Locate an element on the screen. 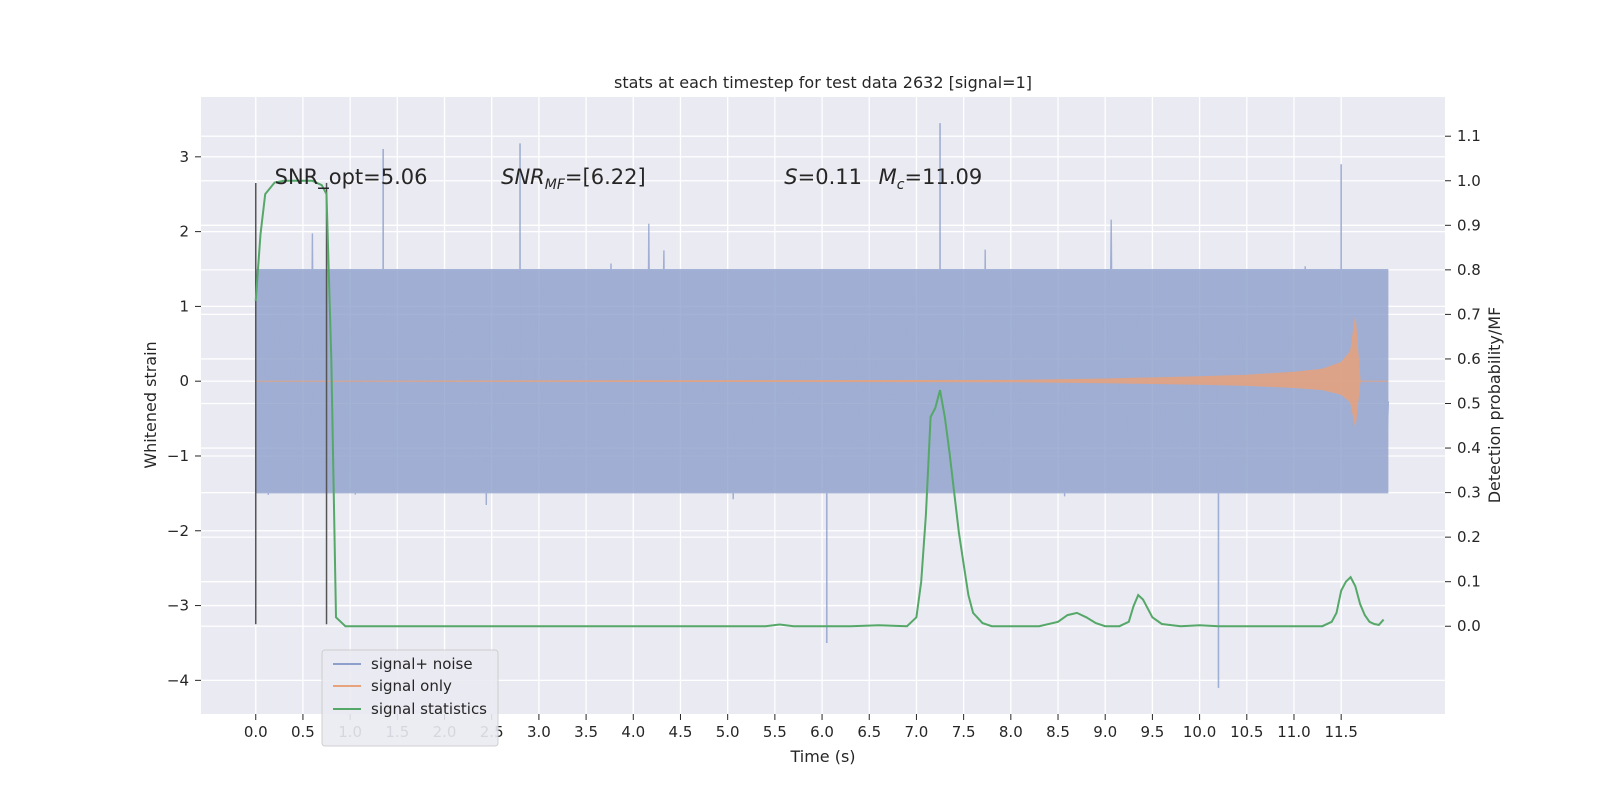 This screenshot has width=1600, height=800. annotation-text: S=0.11 is located at coordinates (823, 177).